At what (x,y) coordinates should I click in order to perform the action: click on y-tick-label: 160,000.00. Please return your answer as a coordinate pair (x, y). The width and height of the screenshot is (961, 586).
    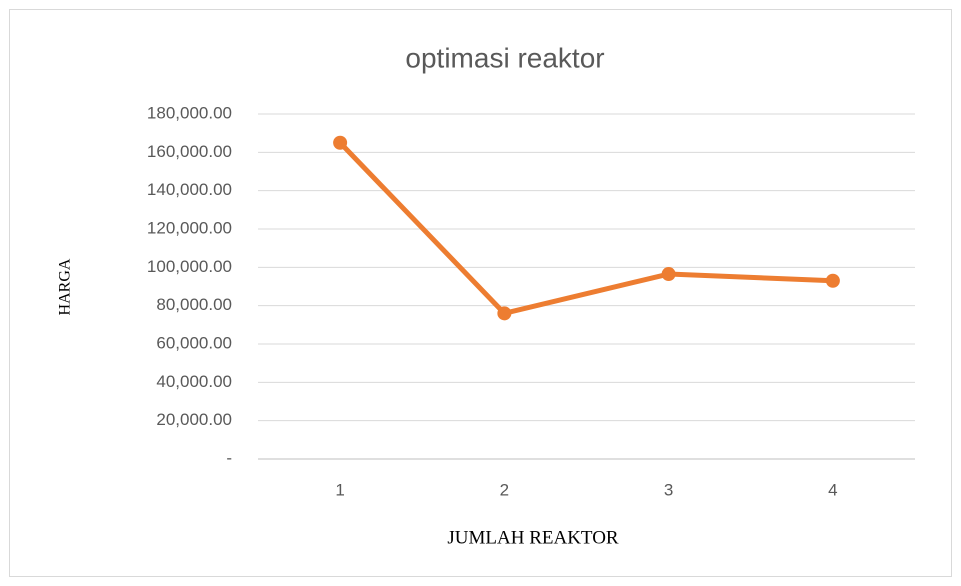
    Looking at the image, I should click on (189, 151).